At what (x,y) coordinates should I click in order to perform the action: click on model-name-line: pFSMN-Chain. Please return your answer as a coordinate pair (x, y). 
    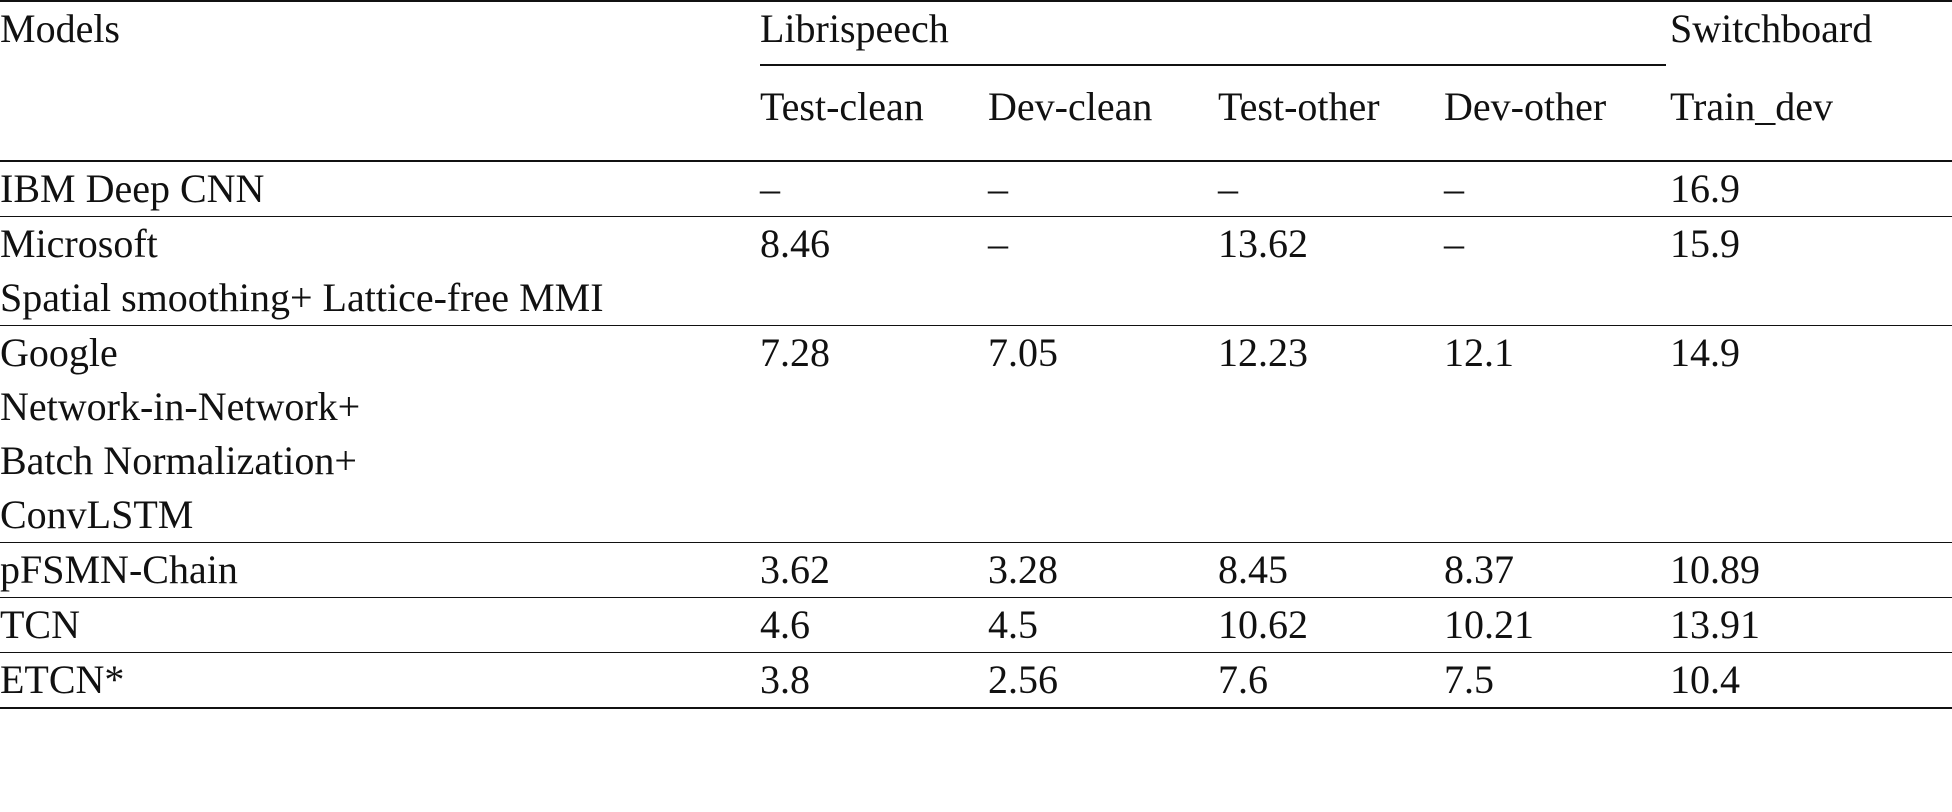
    Looking at the image, I should click on (119, 569).